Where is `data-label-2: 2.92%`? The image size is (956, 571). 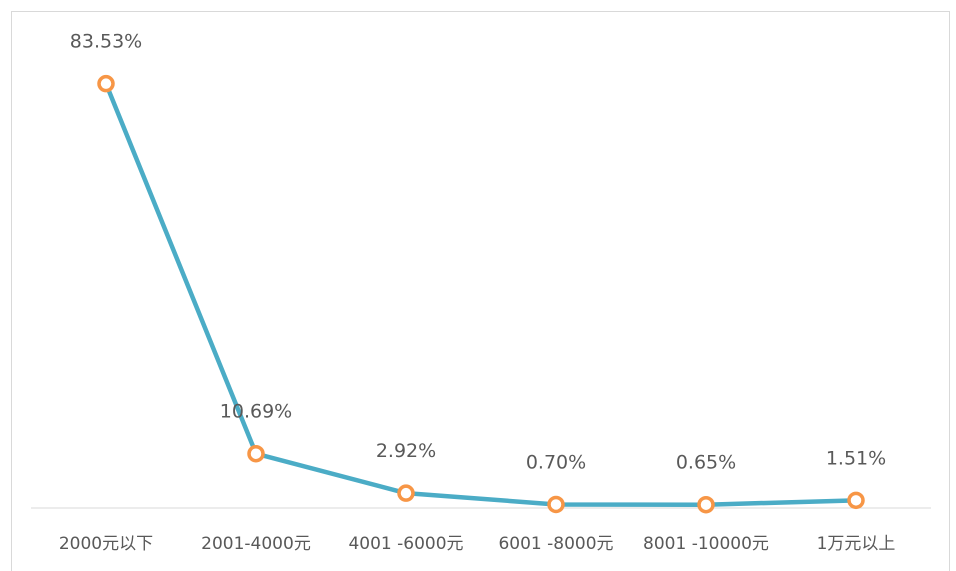 data-label-2: 2.92% is located at coordinates (406, 451).